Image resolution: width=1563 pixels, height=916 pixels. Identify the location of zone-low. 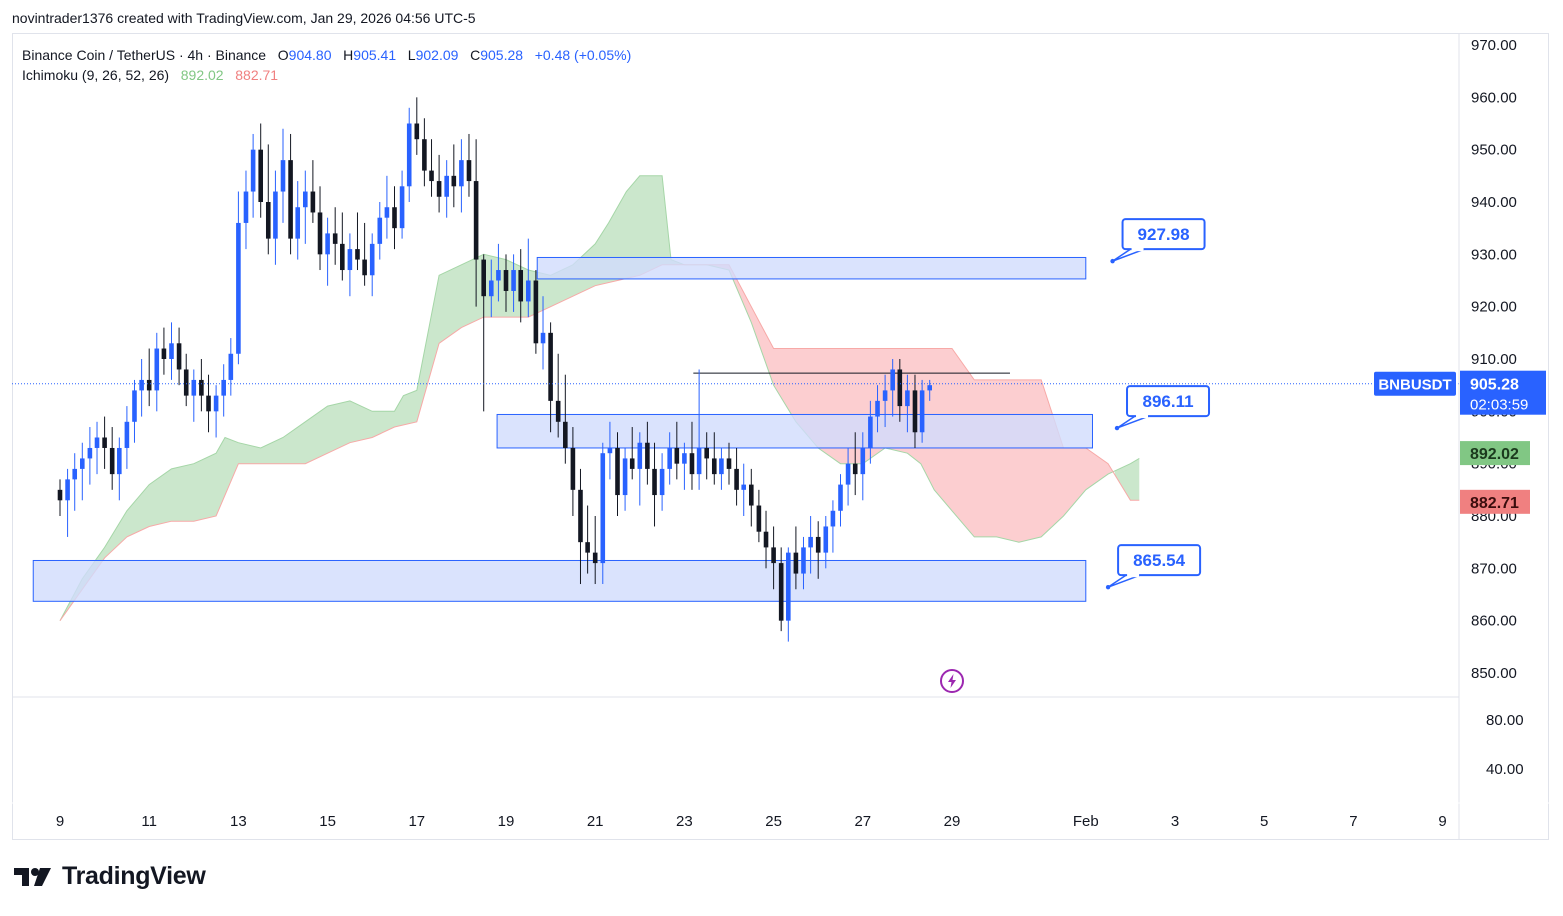
(559, 580).